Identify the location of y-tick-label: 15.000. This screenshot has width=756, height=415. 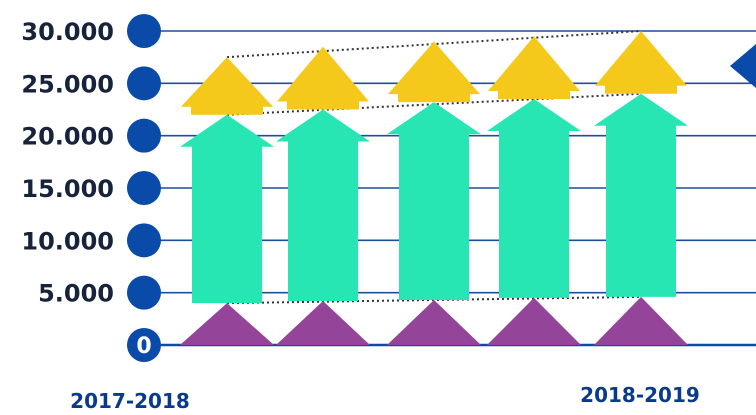
(67, 189).